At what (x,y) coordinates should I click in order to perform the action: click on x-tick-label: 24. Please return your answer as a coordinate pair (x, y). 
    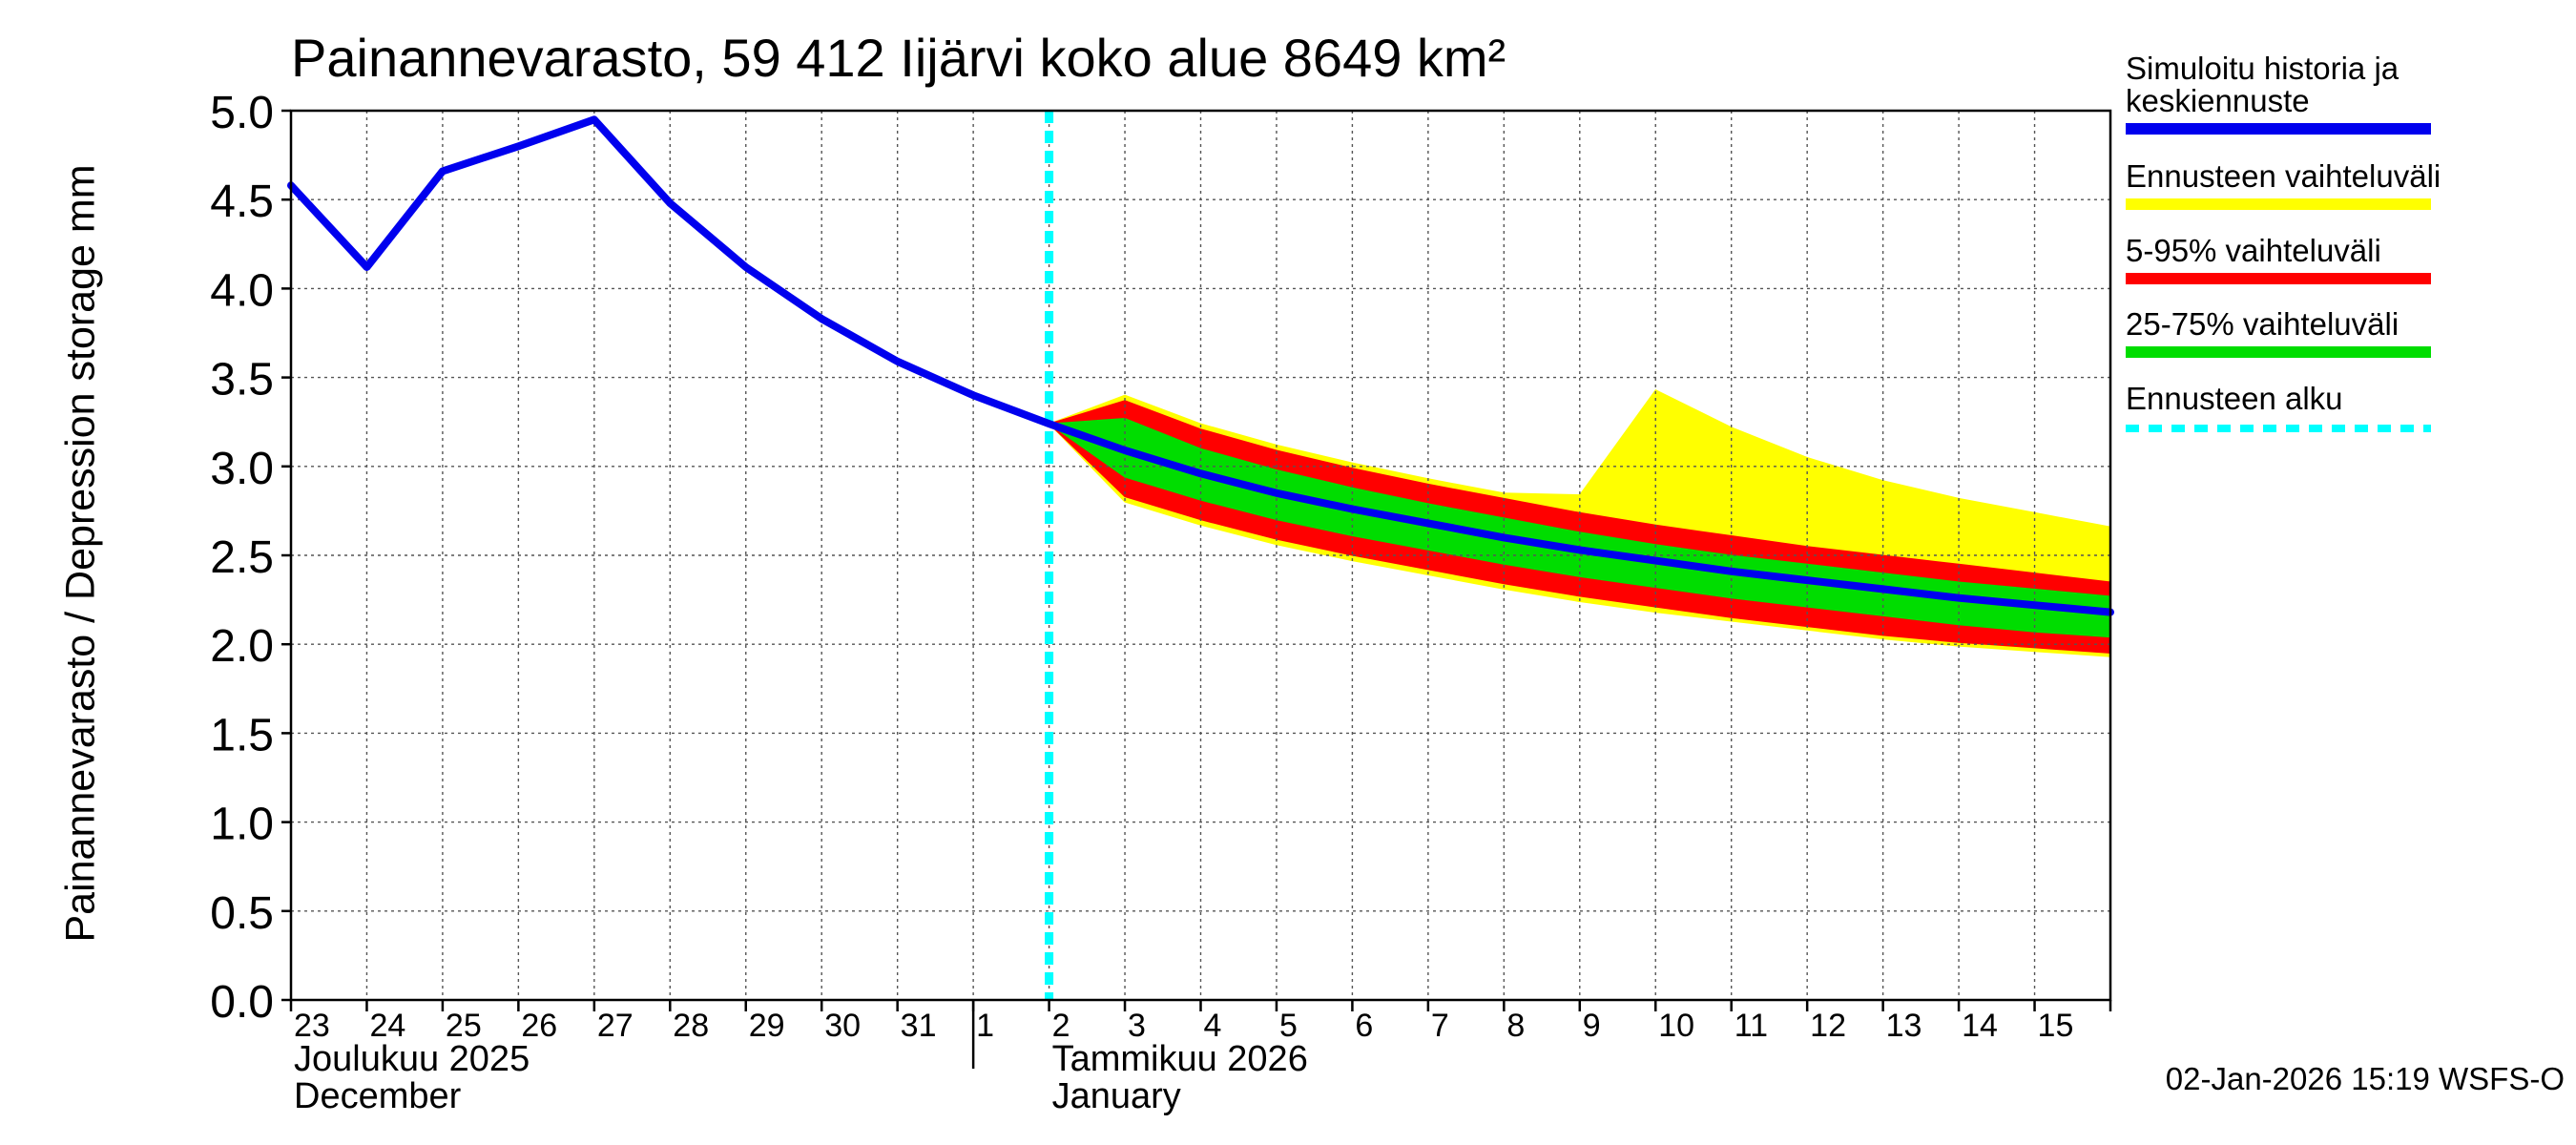
    Looking at the image, I should click on (387, 1026).